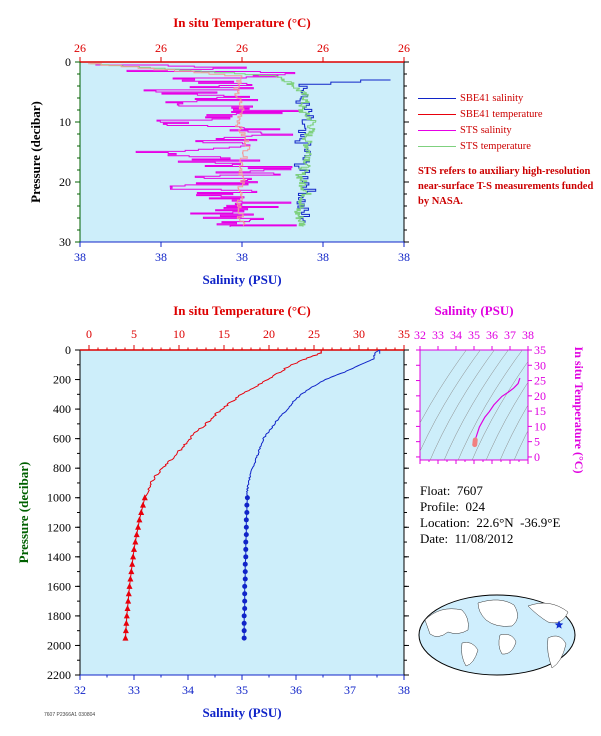 This screenshot has height=736, width=601. I want to click on ts-x-tick-label: 32, so click(420, 335).